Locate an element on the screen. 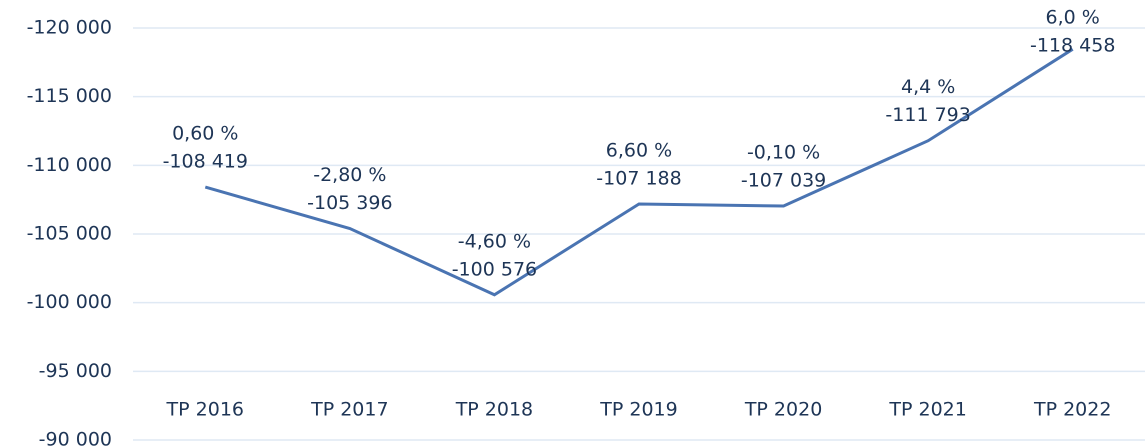  x-tick-label: TP 2021 is located at coordinates (927, 410).